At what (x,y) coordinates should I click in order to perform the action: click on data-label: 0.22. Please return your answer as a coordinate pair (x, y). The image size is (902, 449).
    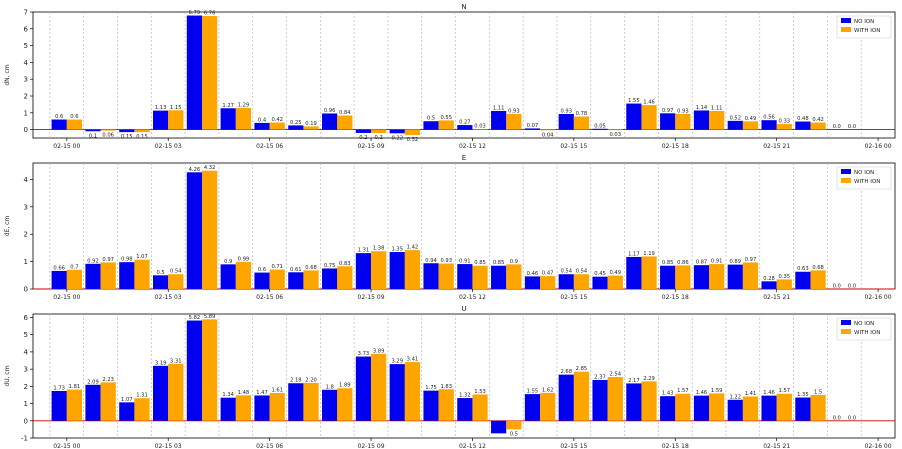
    Looking at the image, I should click on (397, 138).